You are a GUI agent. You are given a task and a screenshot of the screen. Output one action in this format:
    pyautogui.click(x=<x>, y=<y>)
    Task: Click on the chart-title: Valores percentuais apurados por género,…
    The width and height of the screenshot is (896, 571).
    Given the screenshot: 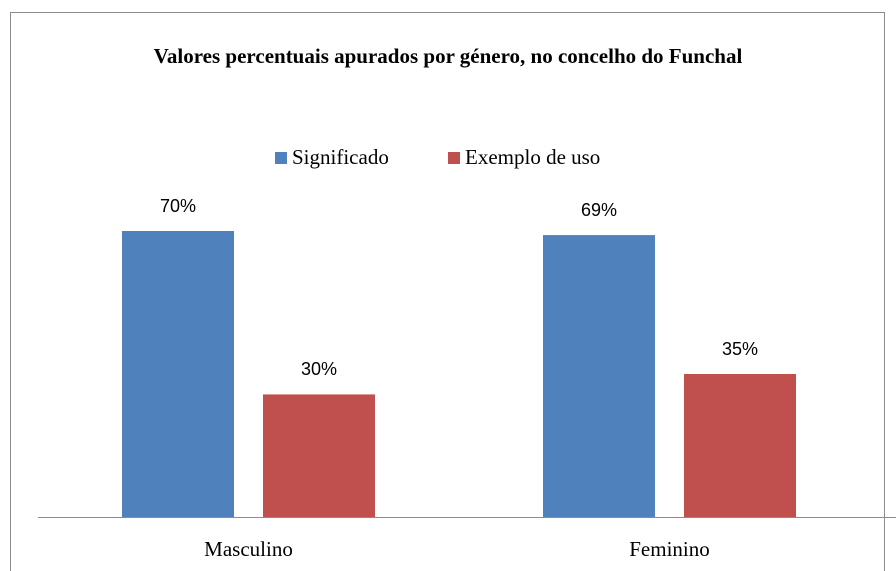 What is the action you would take?
    pyautogui.click(x=448, y=56)
    